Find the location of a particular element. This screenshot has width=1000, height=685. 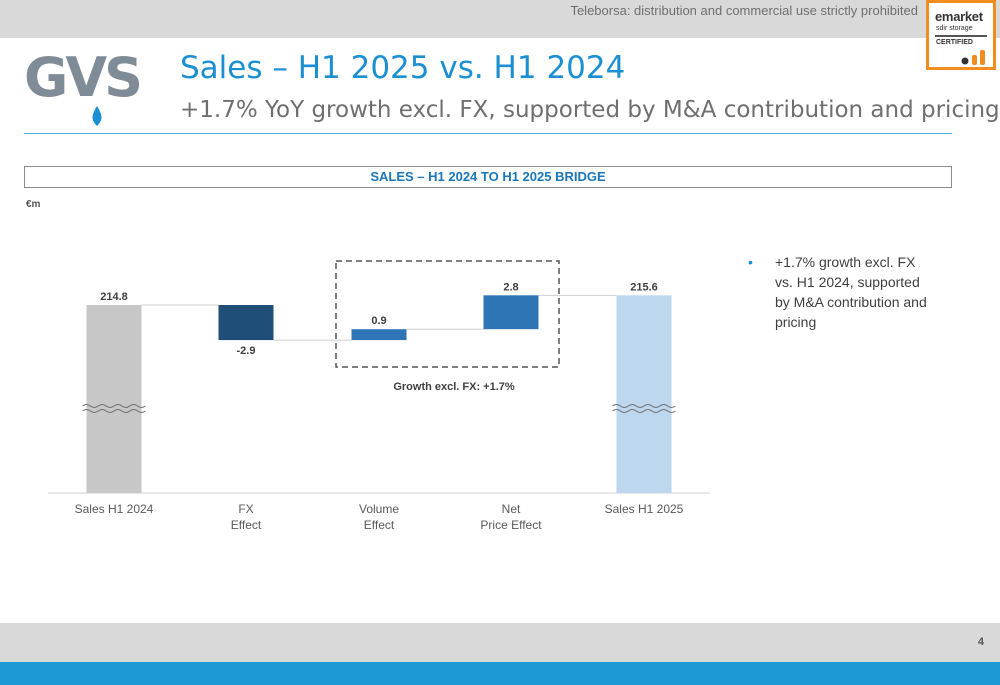

badge-divider is located at coordinates (961, 36).